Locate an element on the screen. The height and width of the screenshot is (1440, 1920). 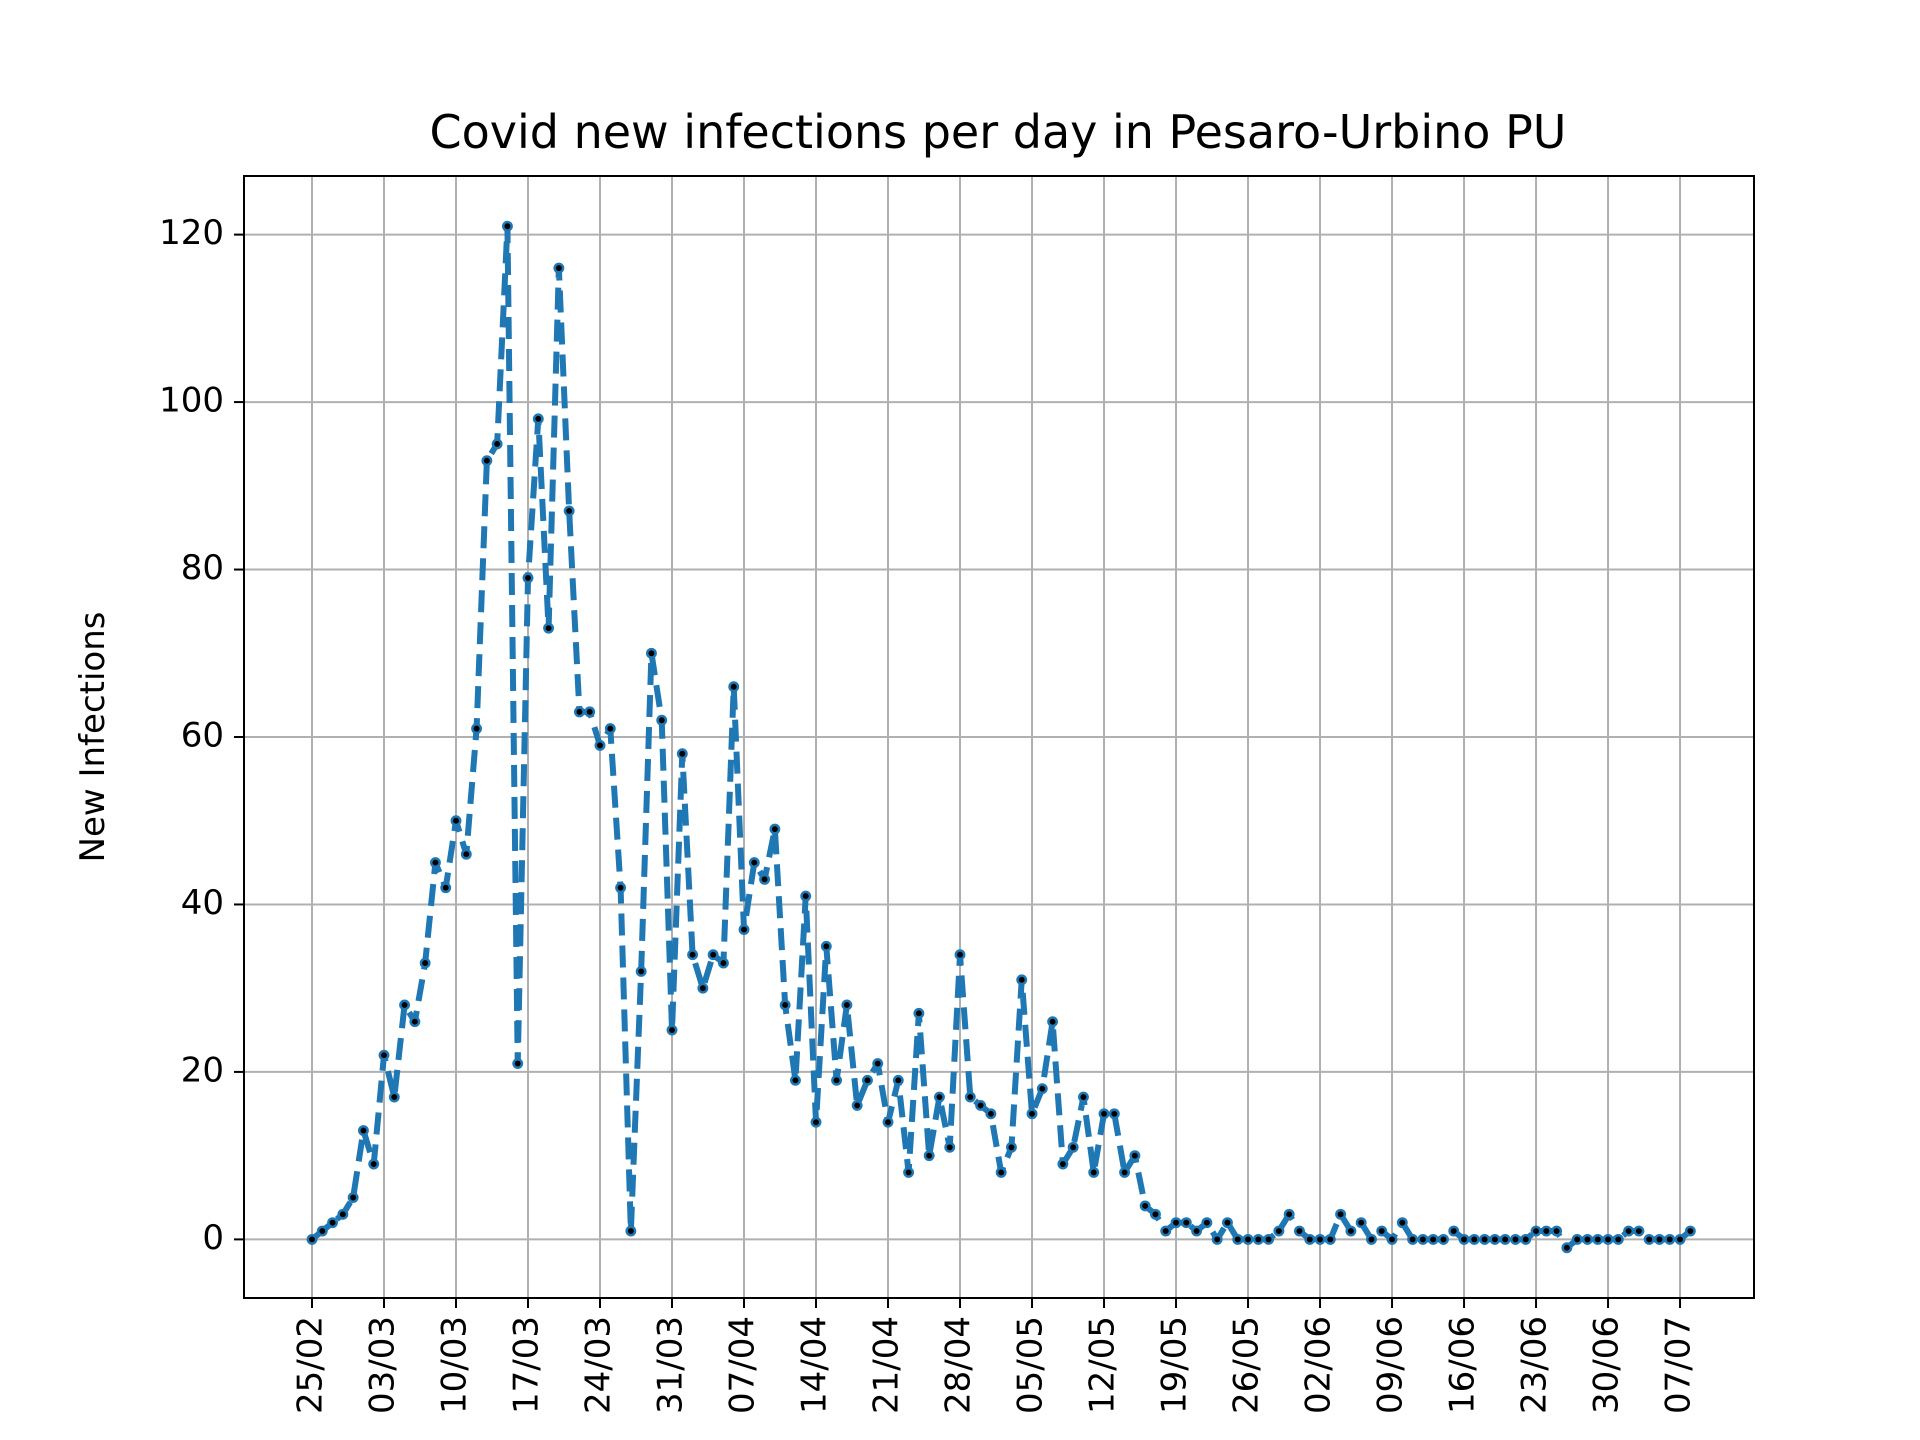
x-tick-label: 02/06 is located at coordinates (1319, 1365).